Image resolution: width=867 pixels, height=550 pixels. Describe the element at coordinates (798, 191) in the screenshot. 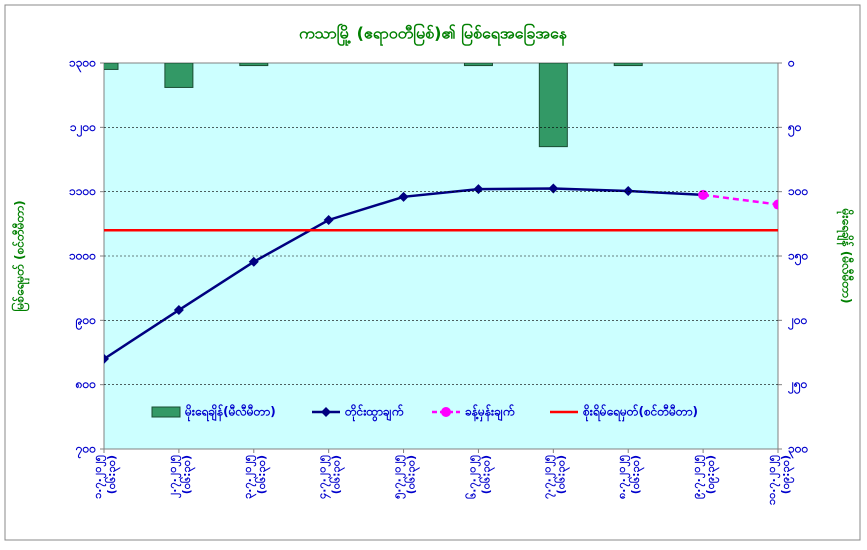

I see `y2-tick-label: ၁၀၀` at that location.